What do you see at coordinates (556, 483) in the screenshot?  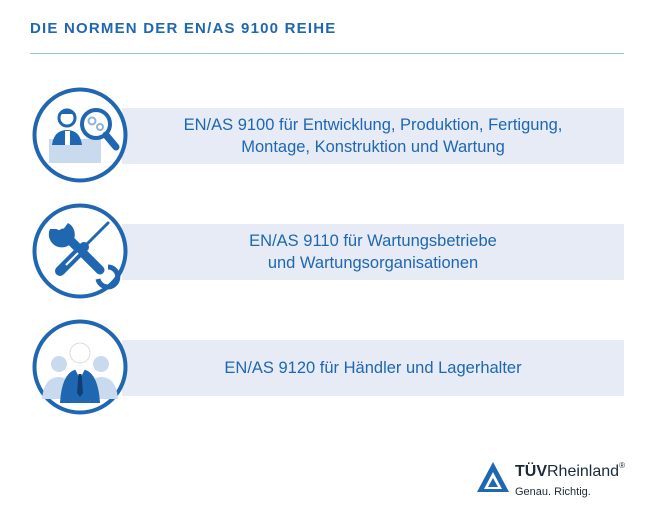 I see `tuv-rheinland-logo: TÜVRheinland® Genau. Richtig.` at bounding box center [556, 483].